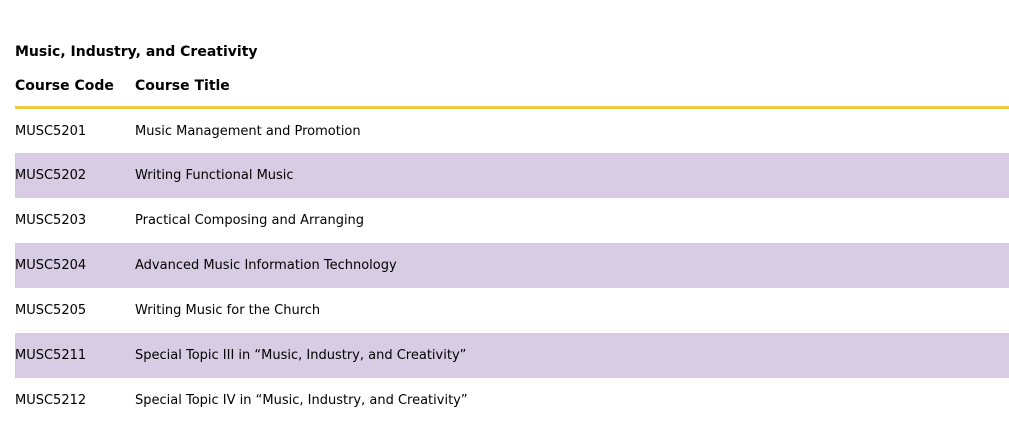 The height and width of the screenshot is (429, 1009). What do you see at coordinates (75, 265) in the screenshot?
I see `course-code-cell: MUSC5204` at bounding box center [75, 265].